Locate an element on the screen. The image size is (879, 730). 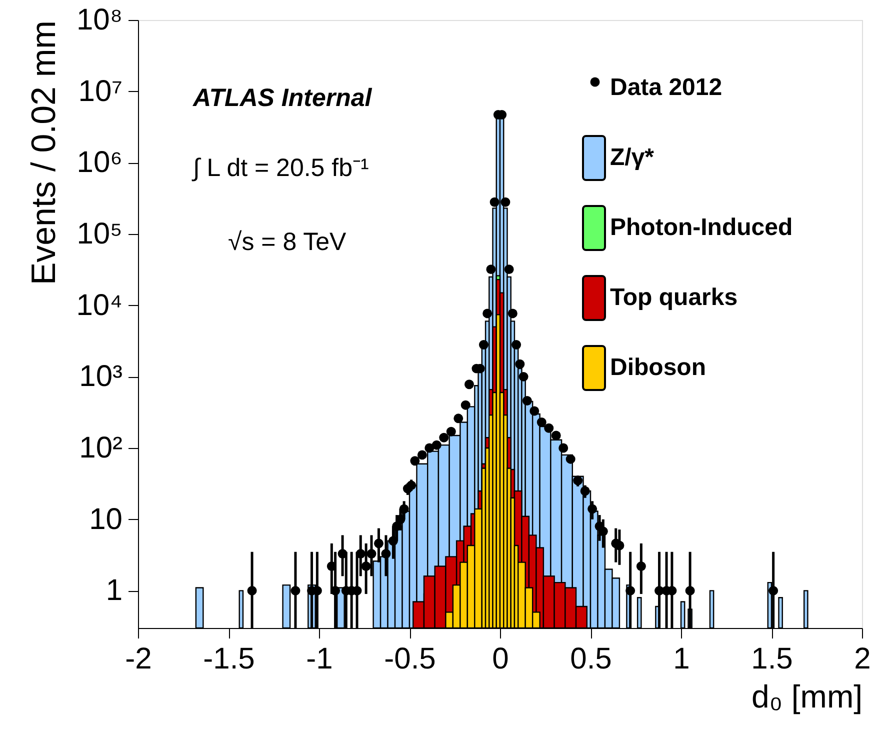
y-tick-label: 10⁴ is located at coordinates (99, 305).